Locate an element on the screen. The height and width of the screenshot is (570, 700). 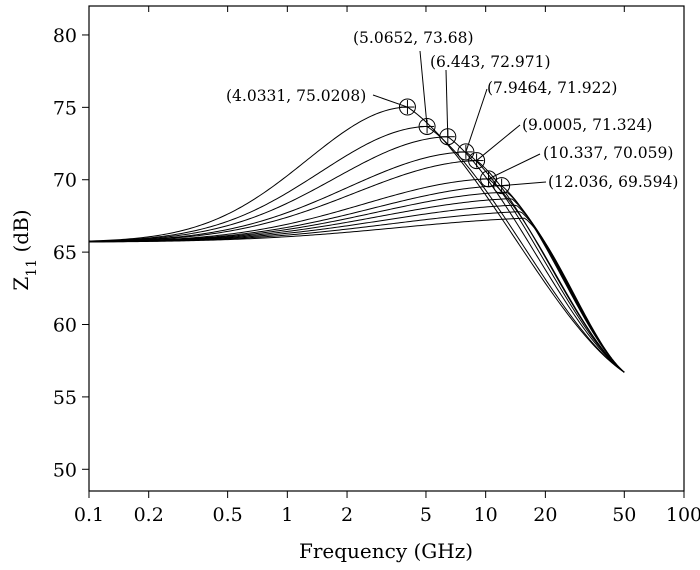
y-axis-ticks: 50 55 60 65 70 75 80 is located at coordinates (71, 253).